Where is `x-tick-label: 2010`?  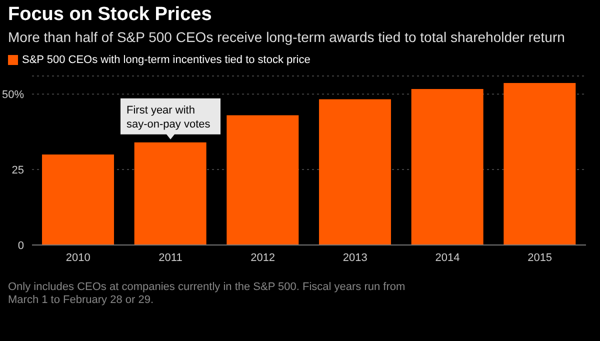
x-tick-label: 2010 is located at coordinates (78, 258).